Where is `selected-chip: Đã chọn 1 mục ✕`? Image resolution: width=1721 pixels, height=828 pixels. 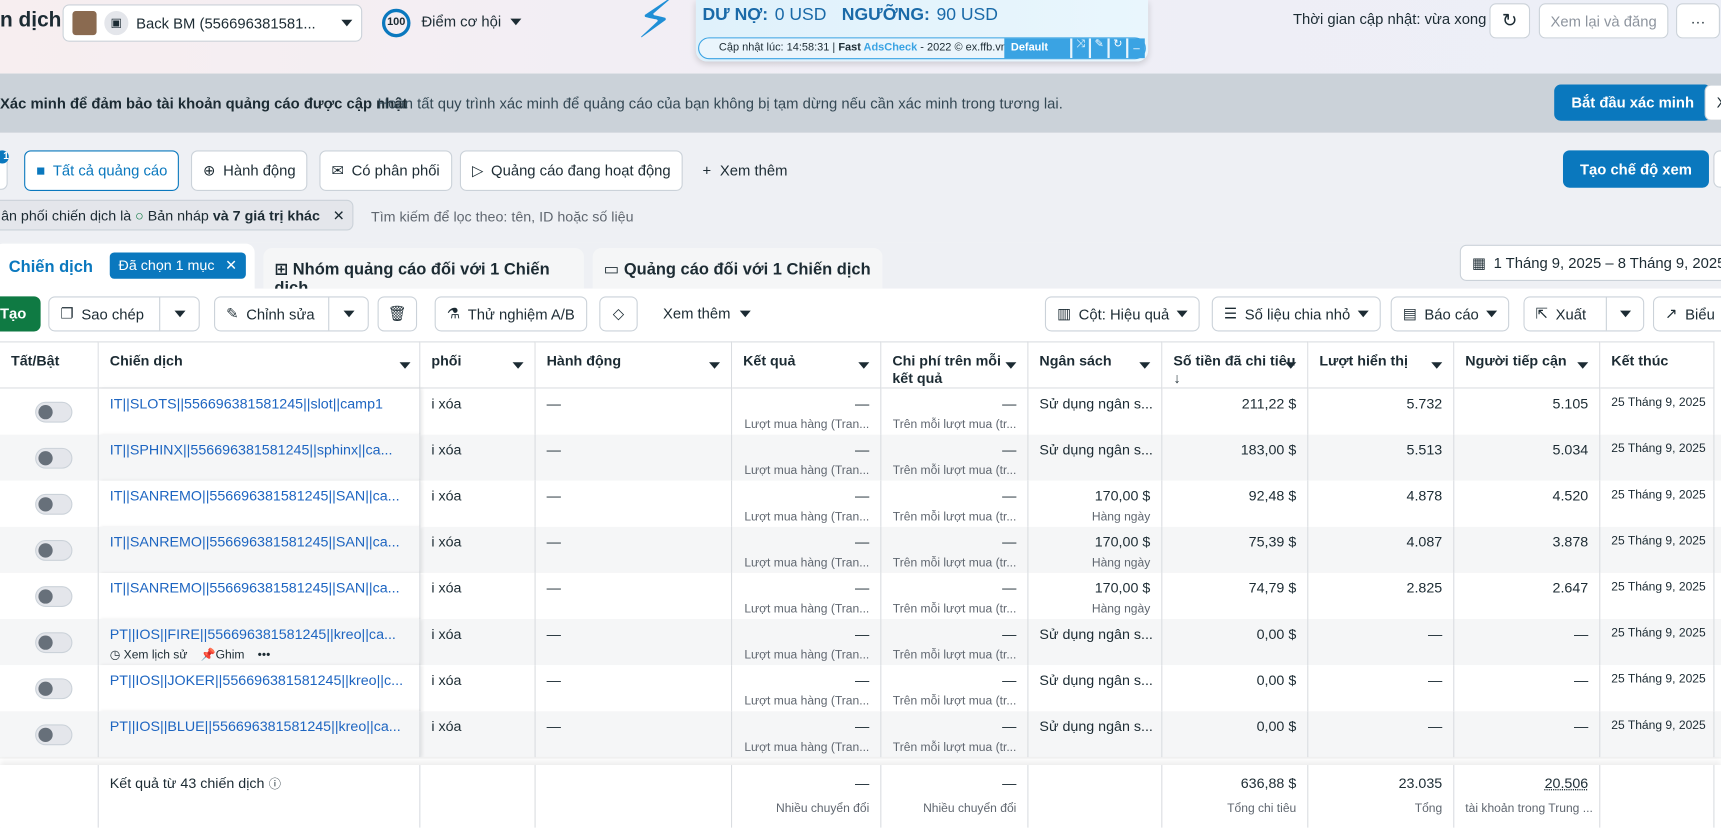 selected-chip: Đã chọn 1 mục ✕ is located at coordinates (177, 265).